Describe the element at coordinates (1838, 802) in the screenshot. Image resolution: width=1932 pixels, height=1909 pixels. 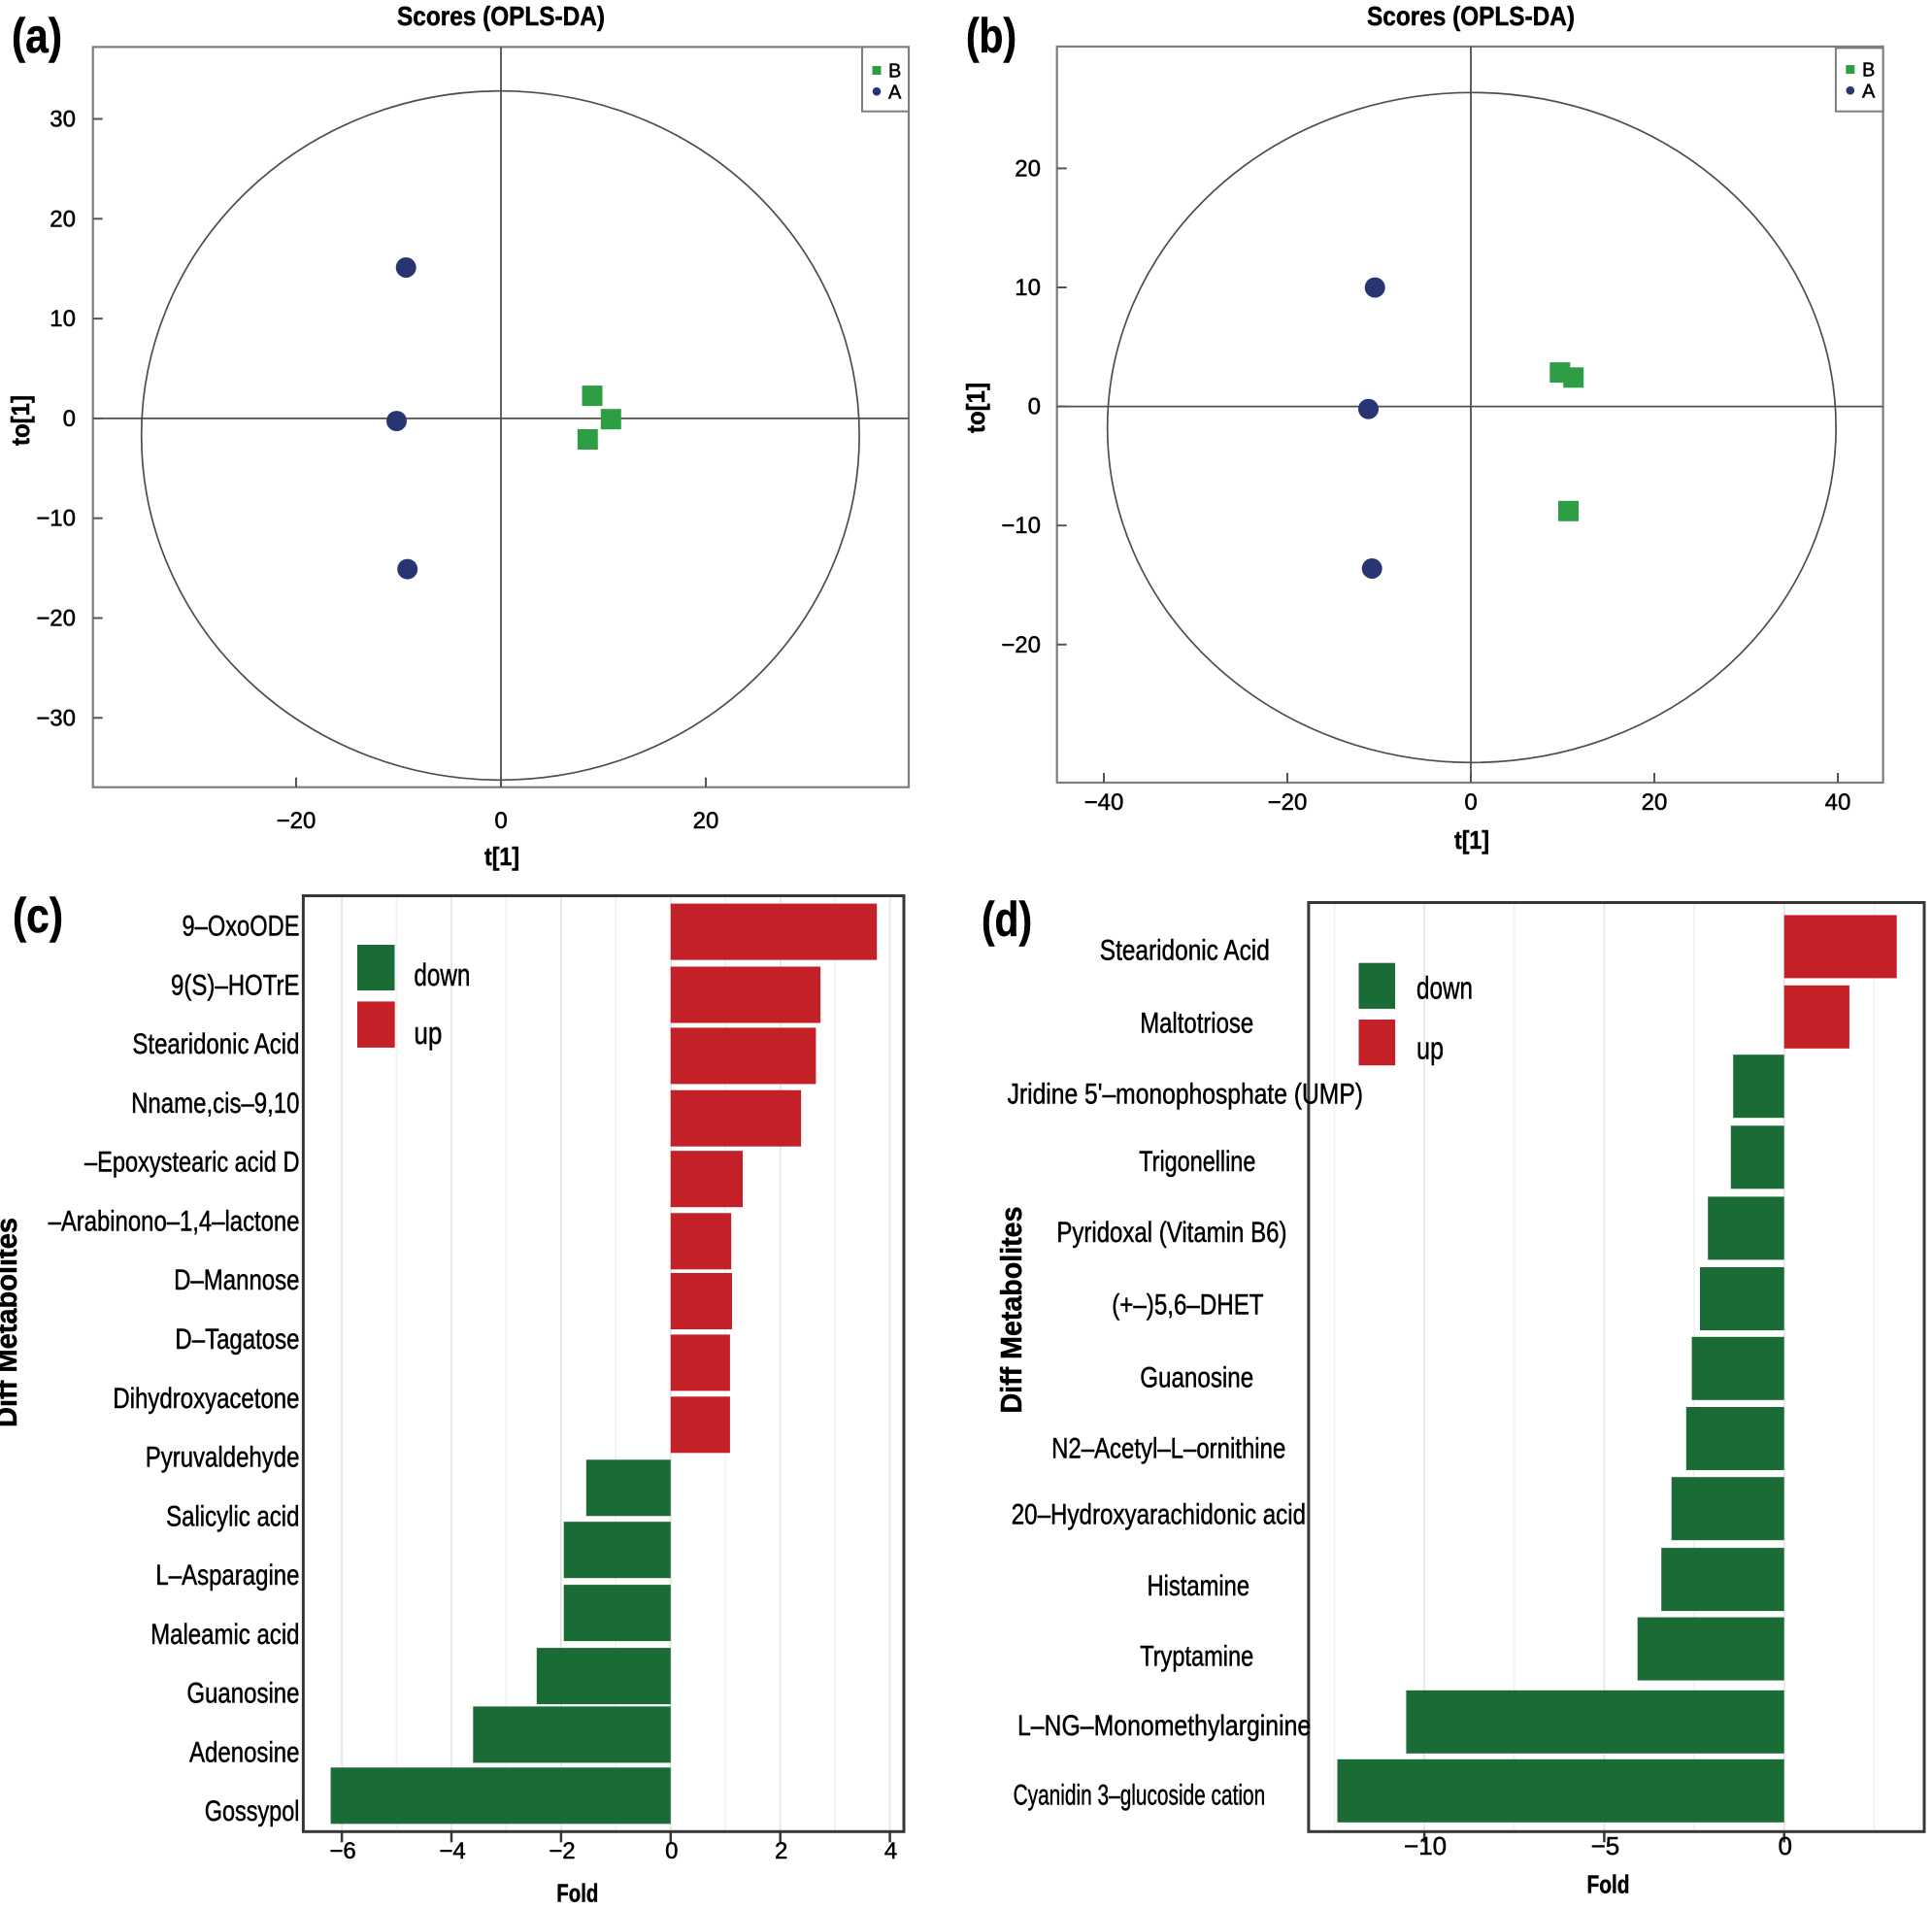
I see `svg-text: 40` at that location.